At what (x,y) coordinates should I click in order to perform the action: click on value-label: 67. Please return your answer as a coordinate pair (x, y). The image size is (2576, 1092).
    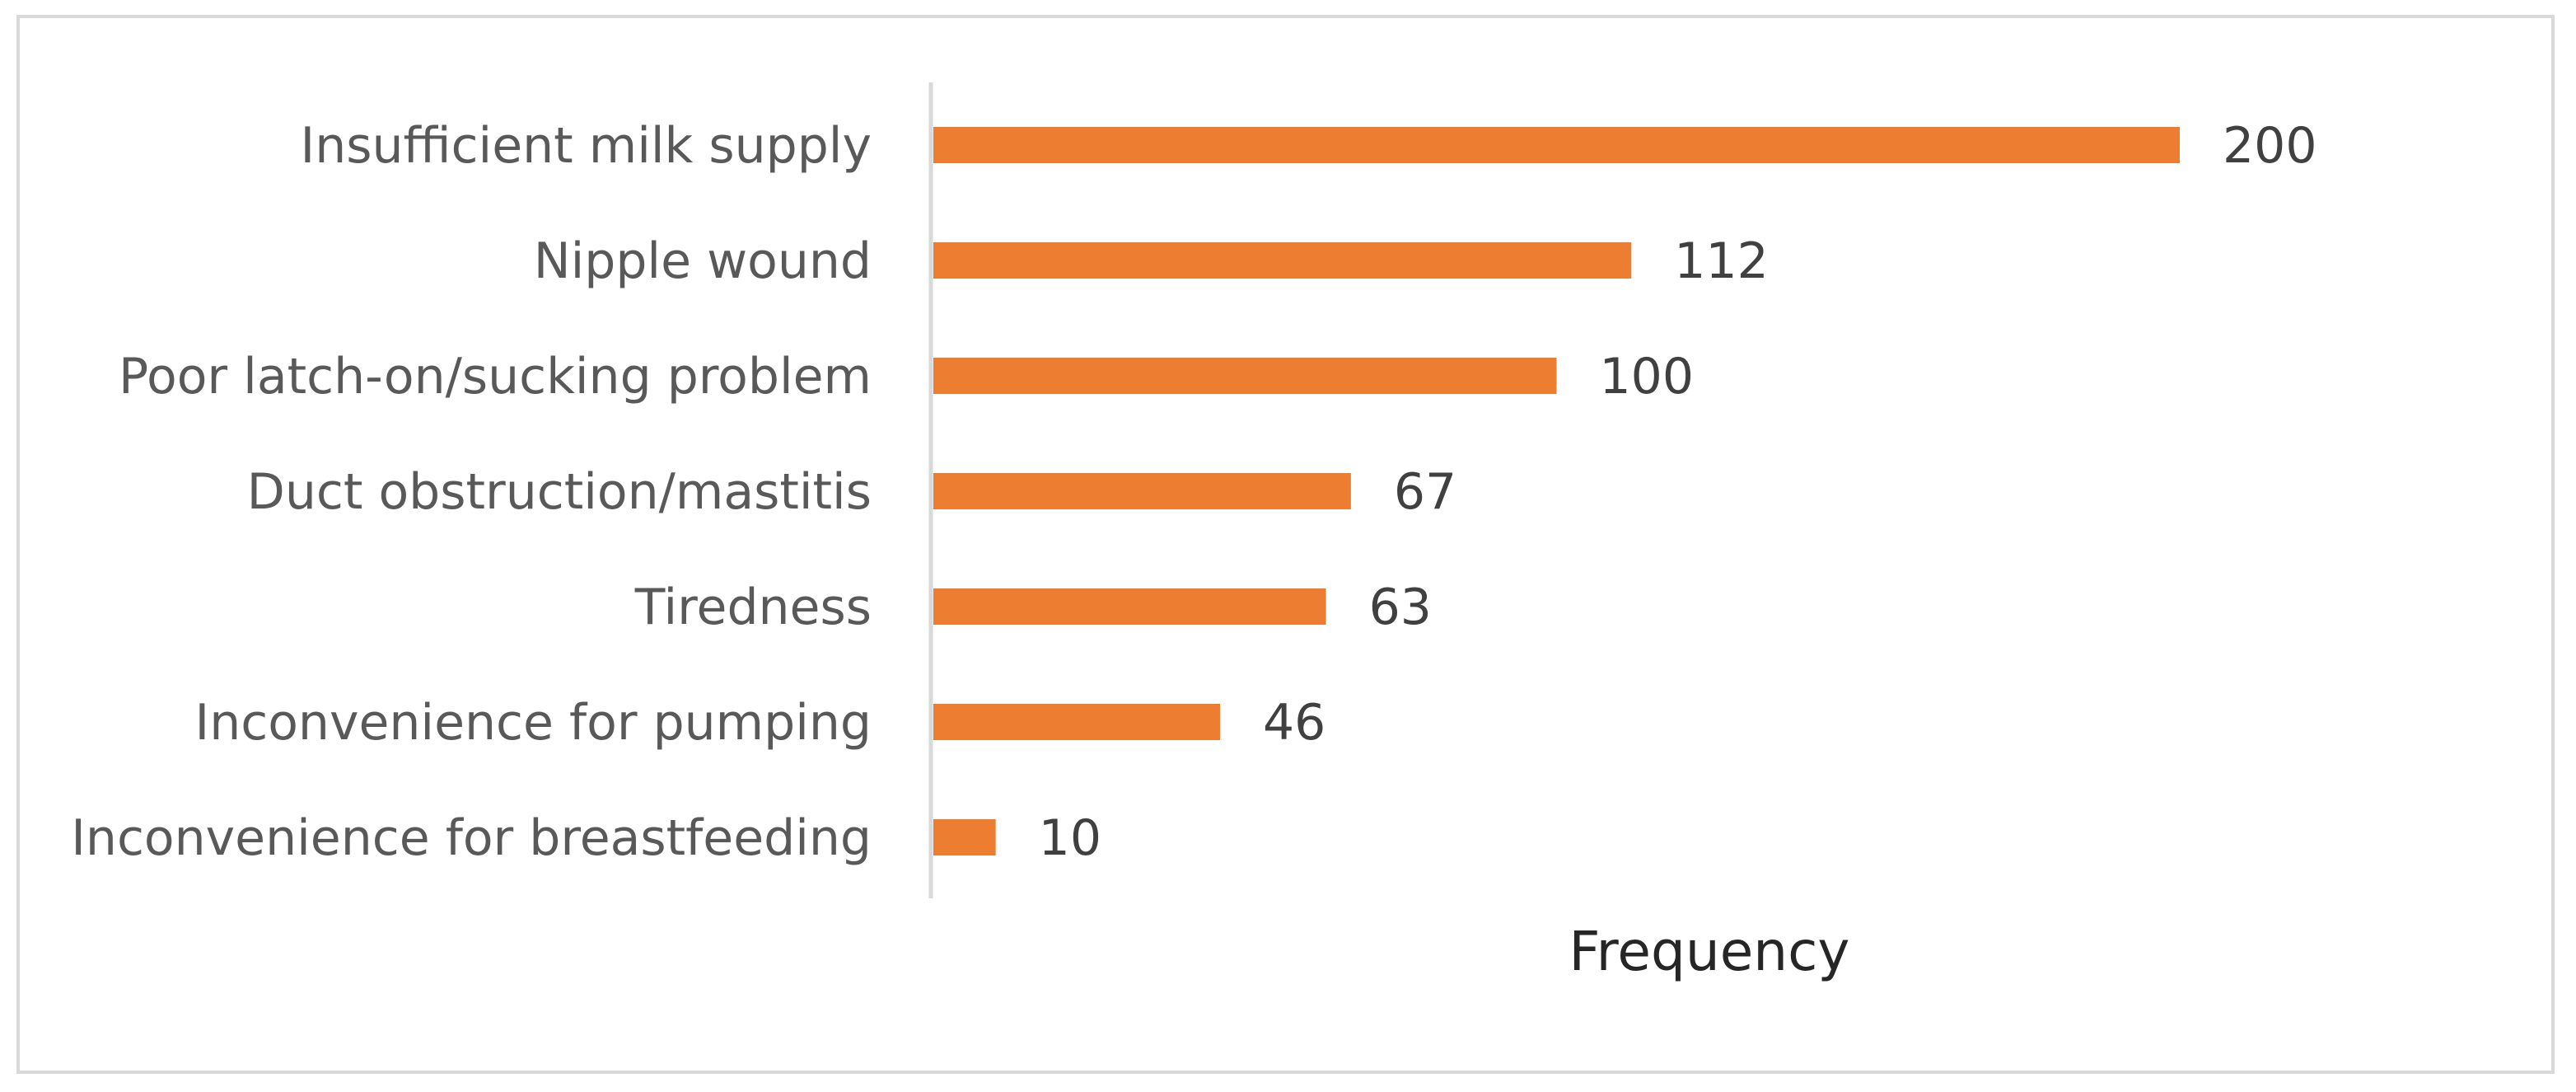
    Looking at the image, I should click on (1425, 492).